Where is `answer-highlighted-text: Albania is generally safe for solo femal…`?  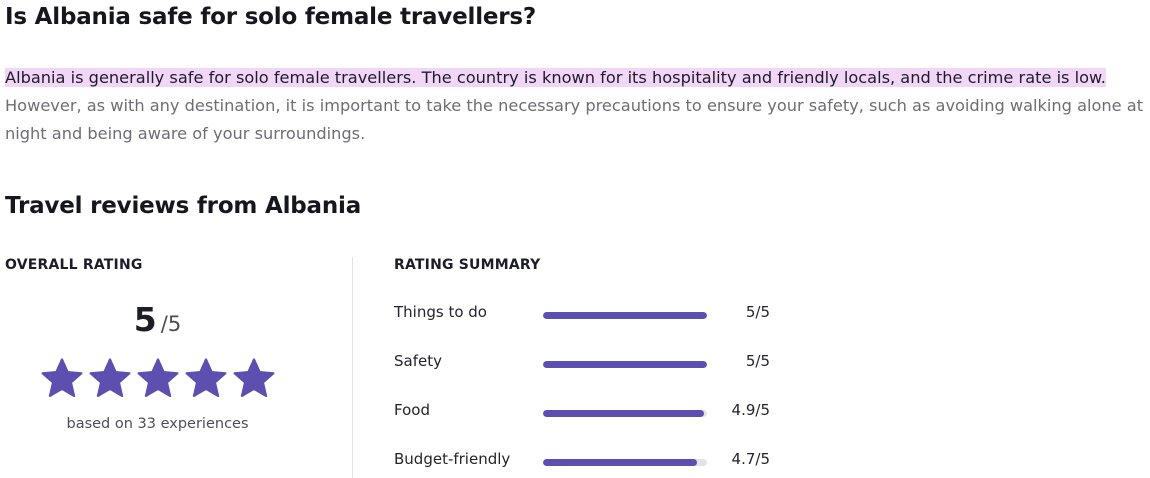
answer-highlighted-text: Albania is generally safe for solo femal… is located at coordinates (555, 77).